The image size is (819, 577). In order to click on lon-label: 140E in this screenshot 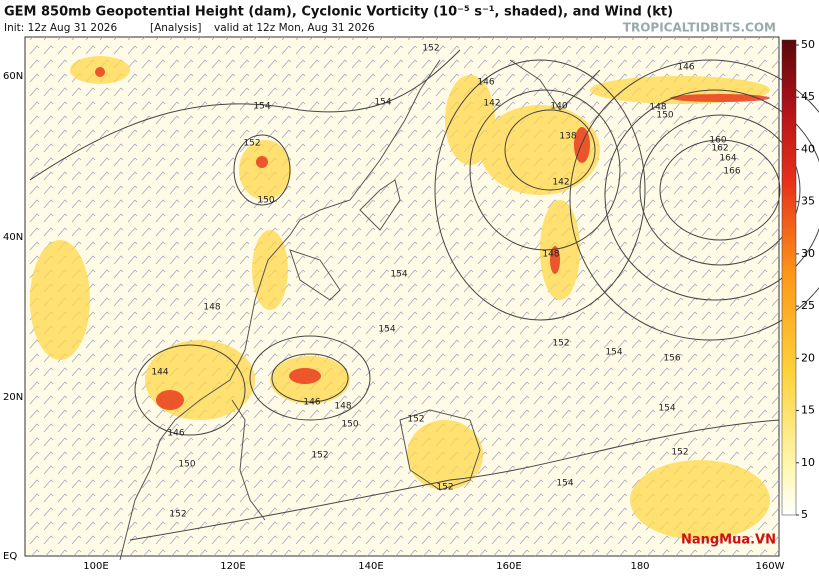, I will do `click(370, 566)`.